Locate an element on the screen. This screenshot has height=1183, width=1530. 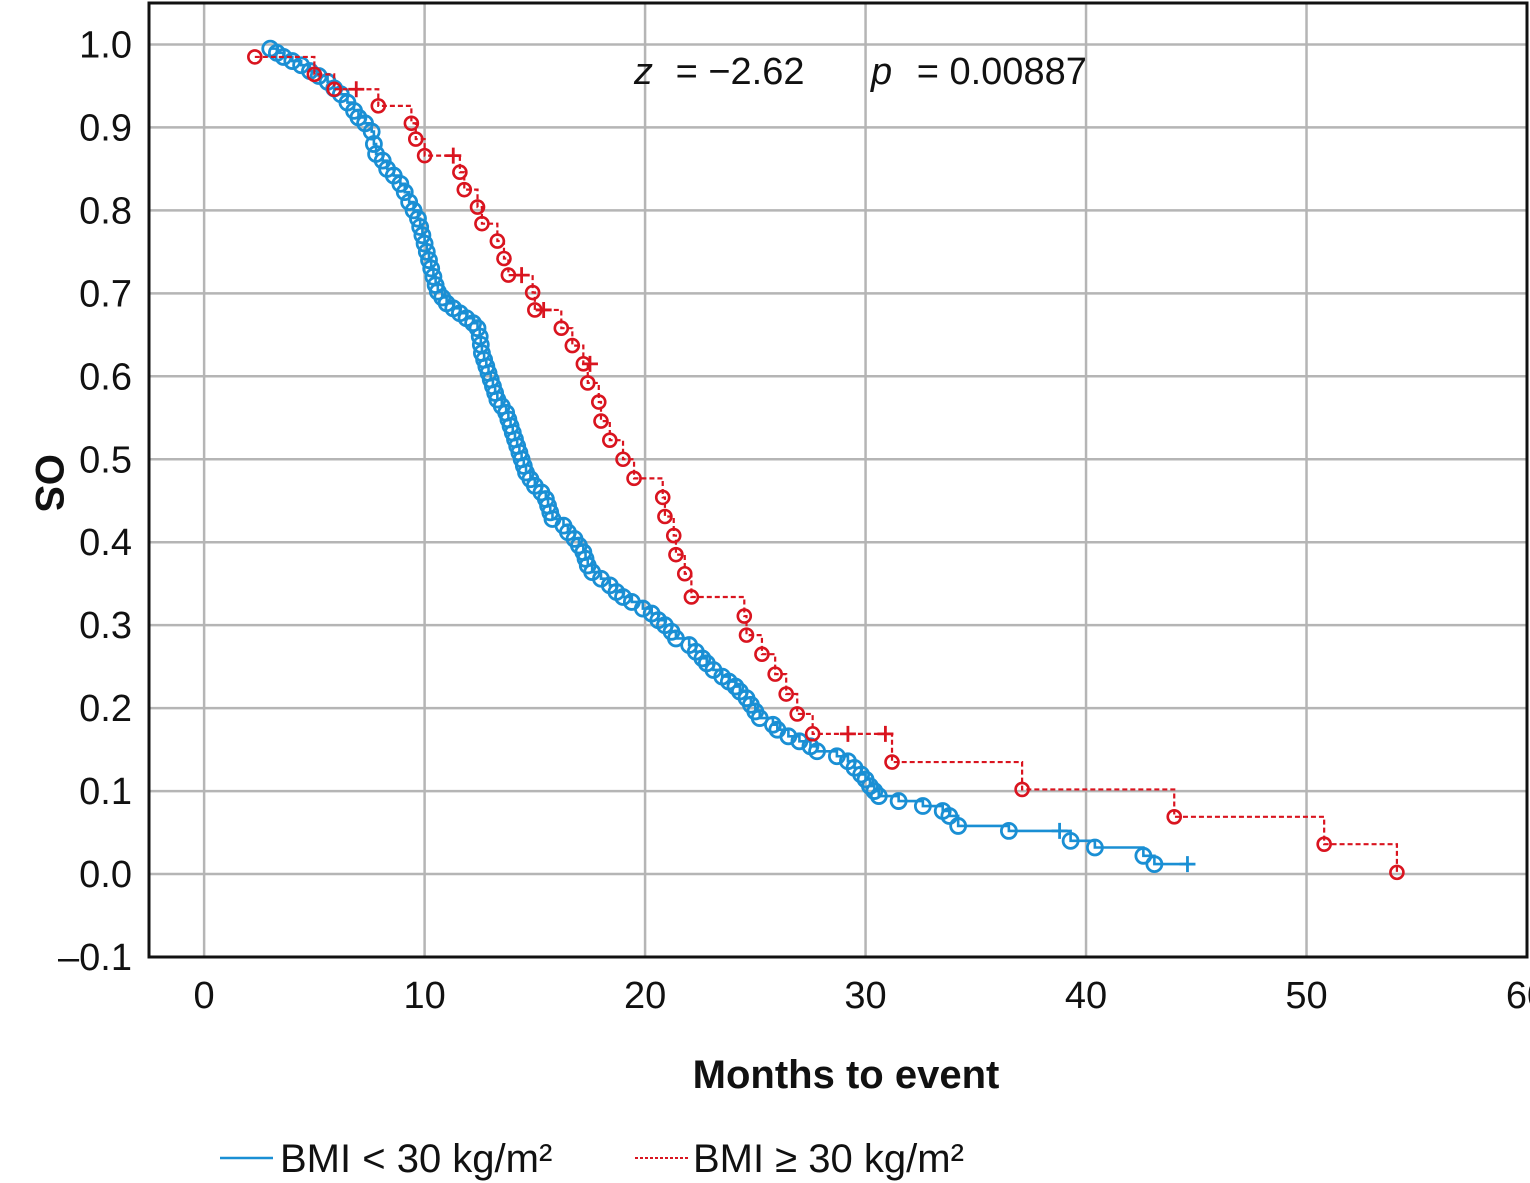
z-value: = −2.62 is located at coordinates (740, 72).